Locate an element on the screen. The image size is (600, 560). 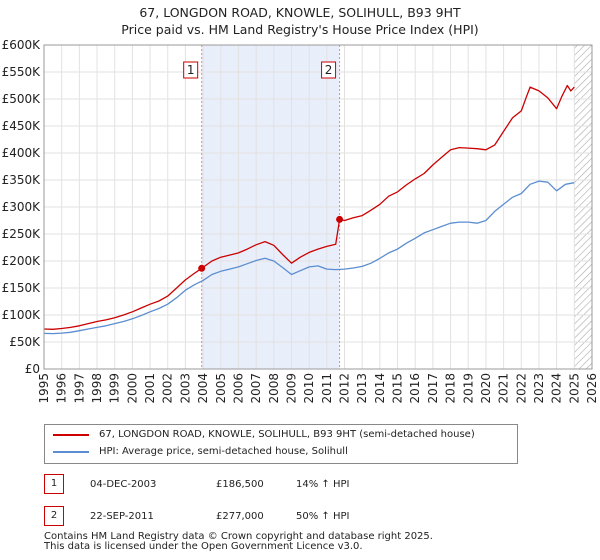
x-tick-label-22: 2017 is located at coordinates (433, 388).